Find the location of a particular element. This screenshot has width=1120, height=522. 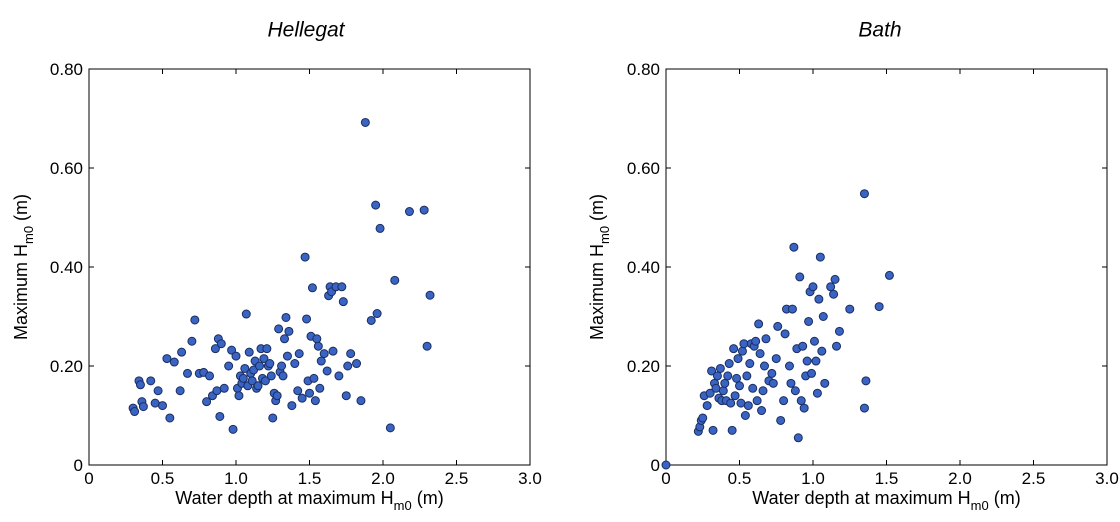

x-tick-label: 2.0 is located at coordinates (383, 478).